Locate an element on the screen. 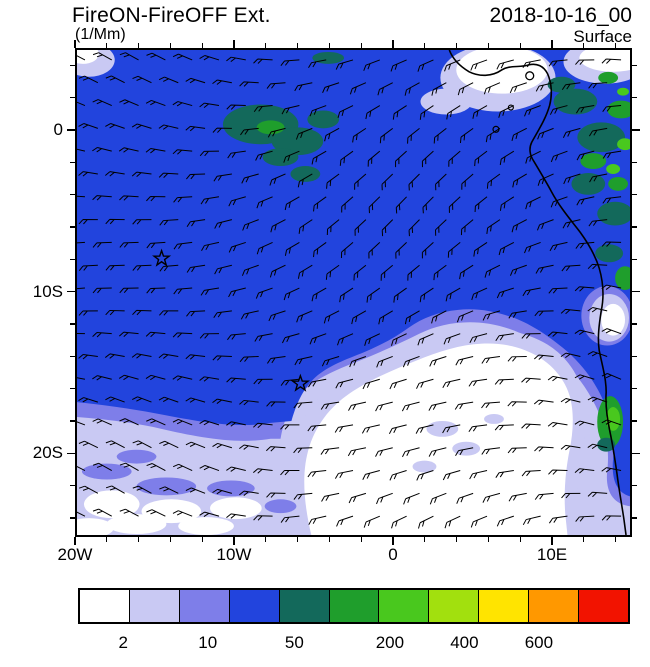 The width and height of the screenshot is (650, 667). gulf-fringe is located at coordinates (446, 101).